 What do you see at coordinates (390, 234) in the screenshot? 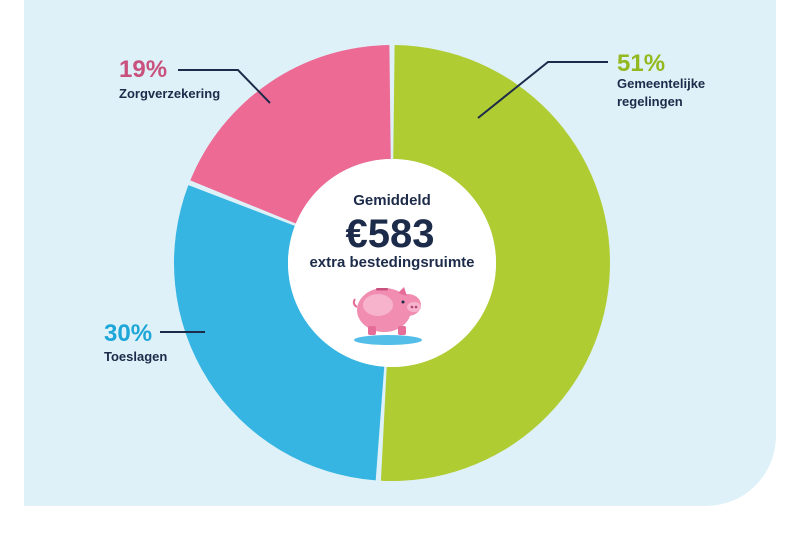
I see `center-amount: €583` at bounding box center [390, 234].